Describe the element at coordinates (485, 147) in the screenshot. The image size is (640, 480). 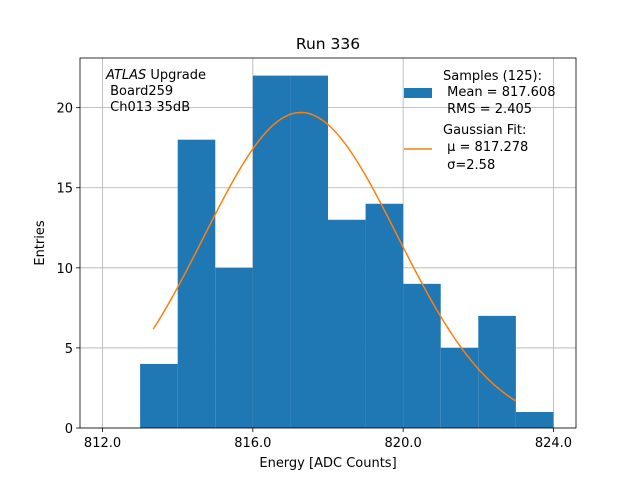
I see `legend-mu-label: μ = 817.278` at that location.